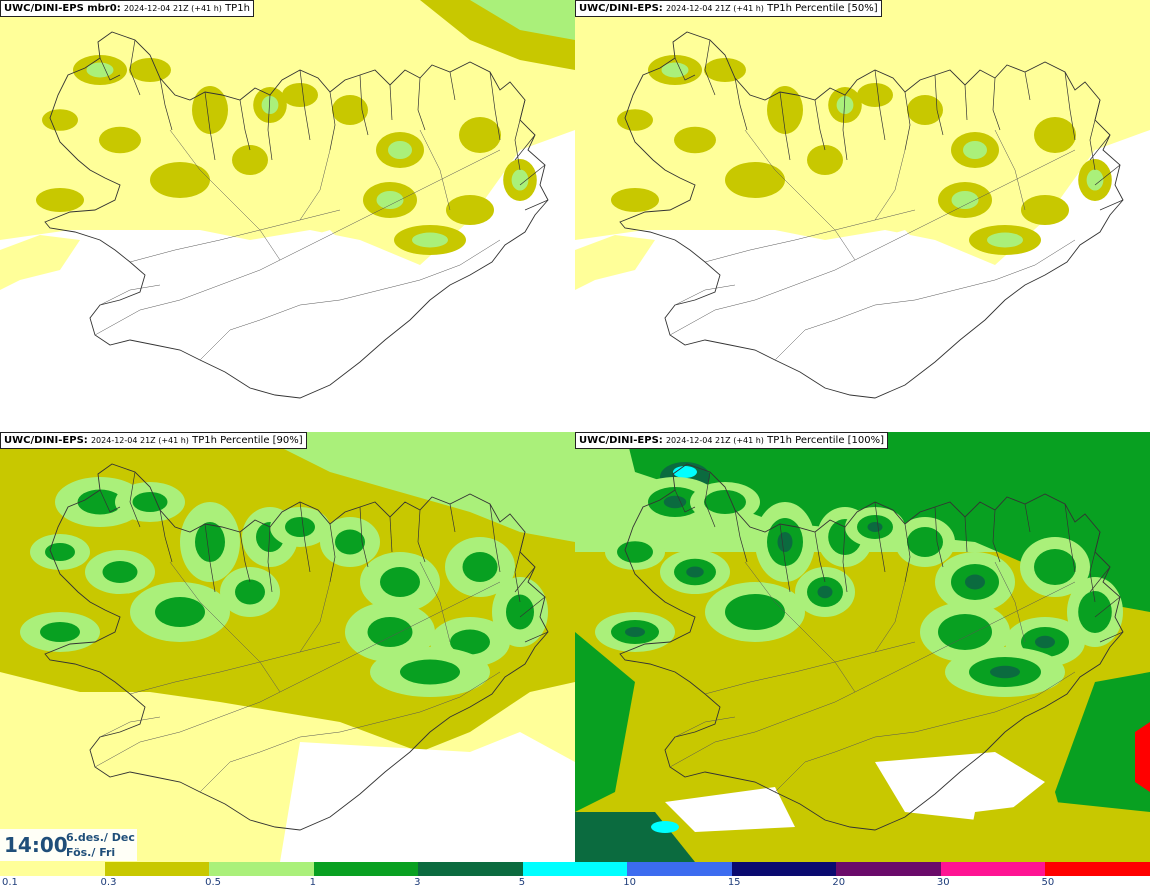 The width and height of the screenshot is (1150, 891). Describe the element at coordinates (943, 882) in the screenshot. I see `colorbar-tick-label: 30` at that location.